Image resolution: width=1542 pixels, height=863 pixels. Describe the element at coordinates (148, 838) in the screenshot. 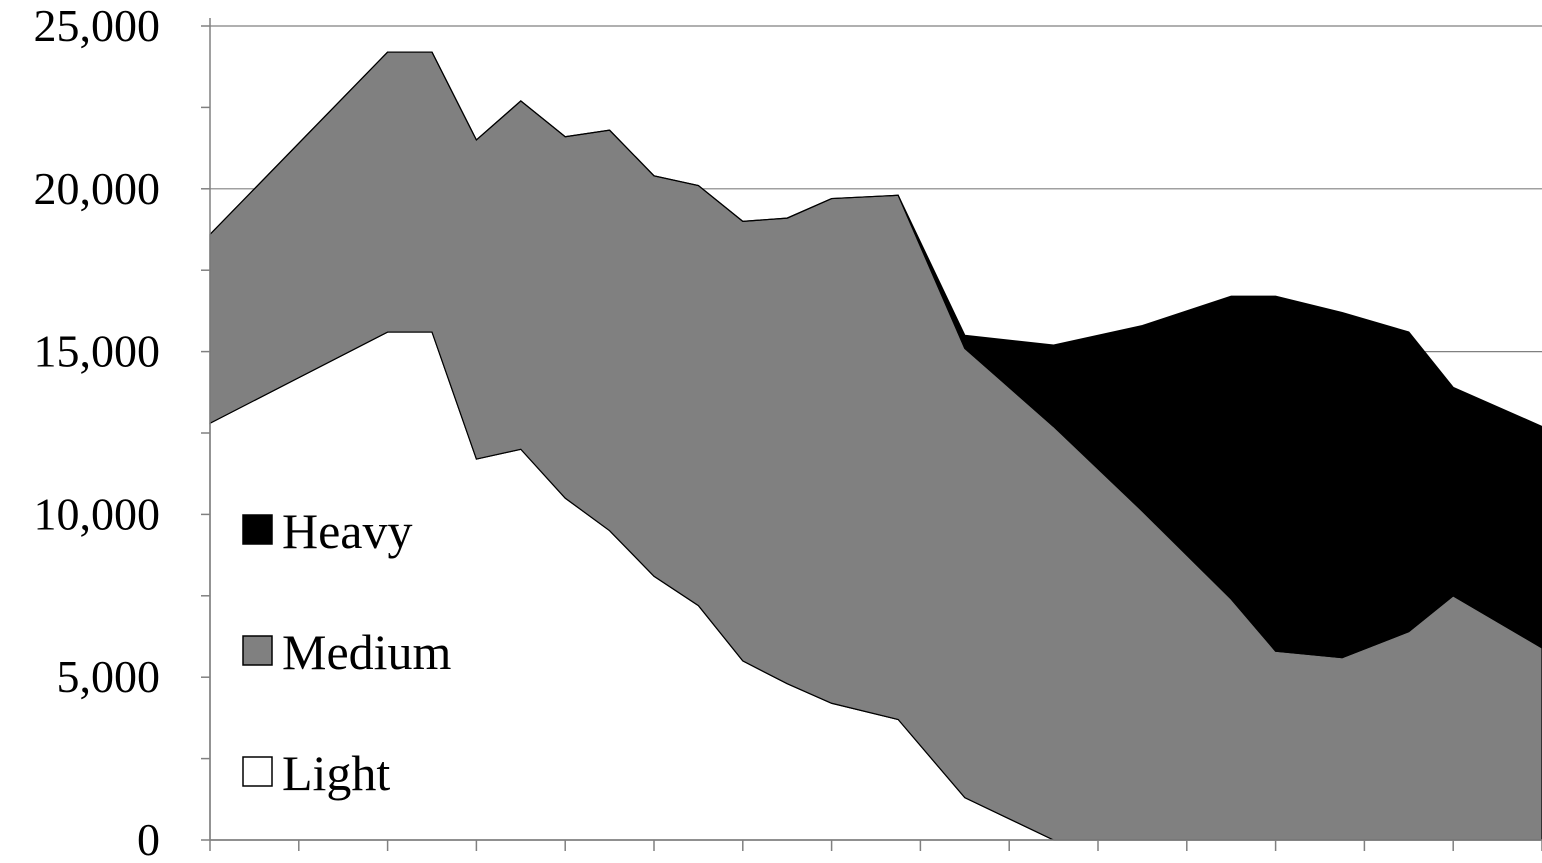

I see `y-tick-label: 0` at that location.